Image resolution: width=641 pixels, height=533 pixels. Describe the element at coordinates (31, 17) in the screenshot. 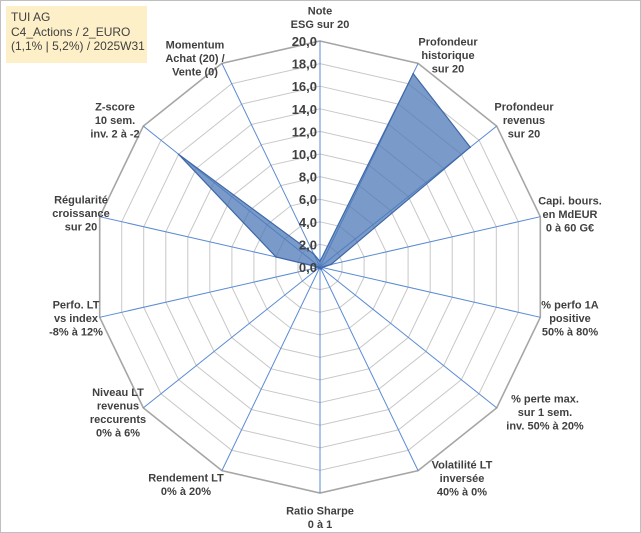

I see `stock-name: TUI AG` at that location.